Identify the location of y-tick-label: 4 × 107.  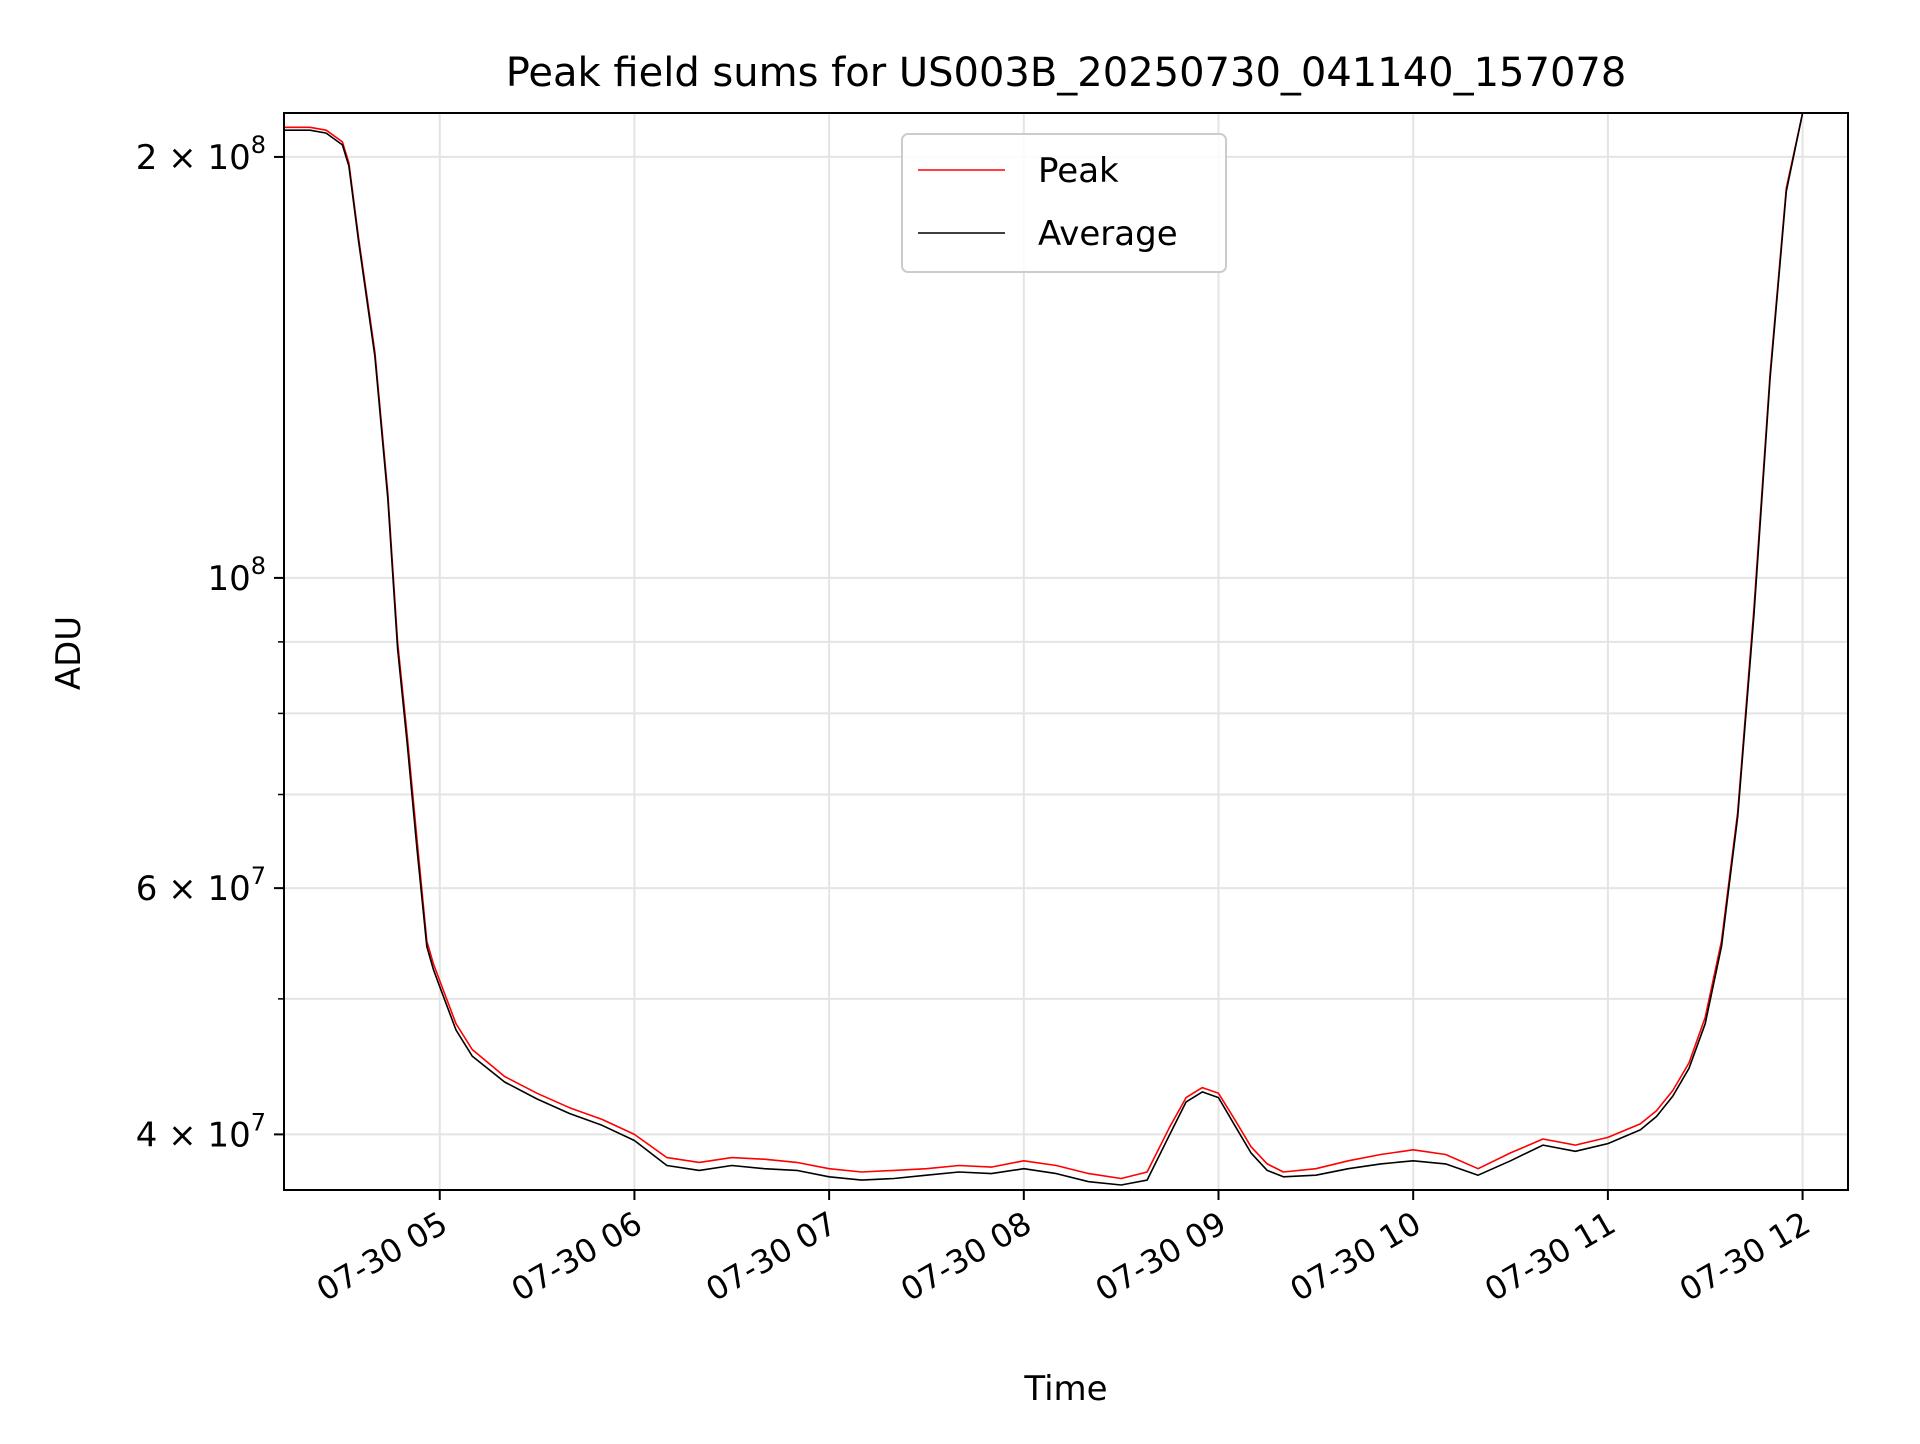
(201, 1131).